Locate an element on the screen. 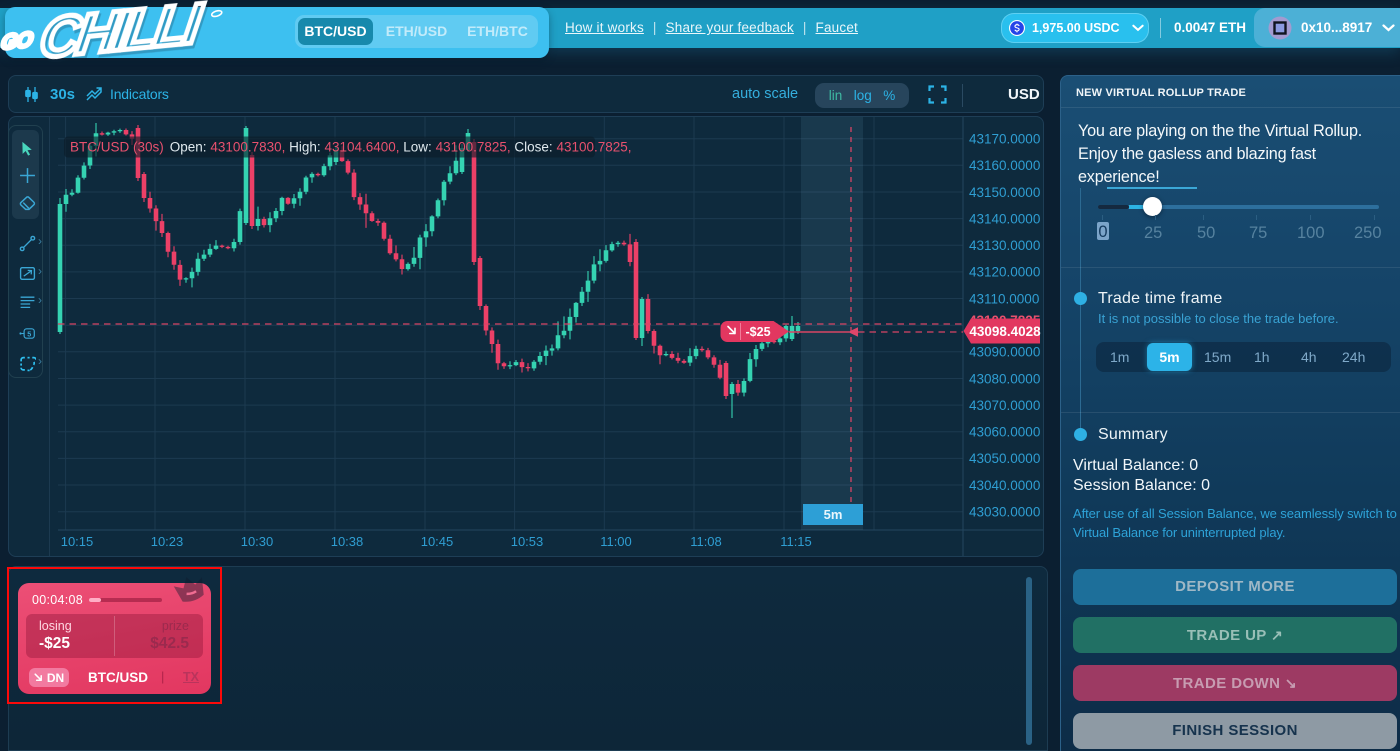 The width and height of the screenshot is (1400, 751). svg-text: 43110.0000 is located at coordinates (1004, 298).